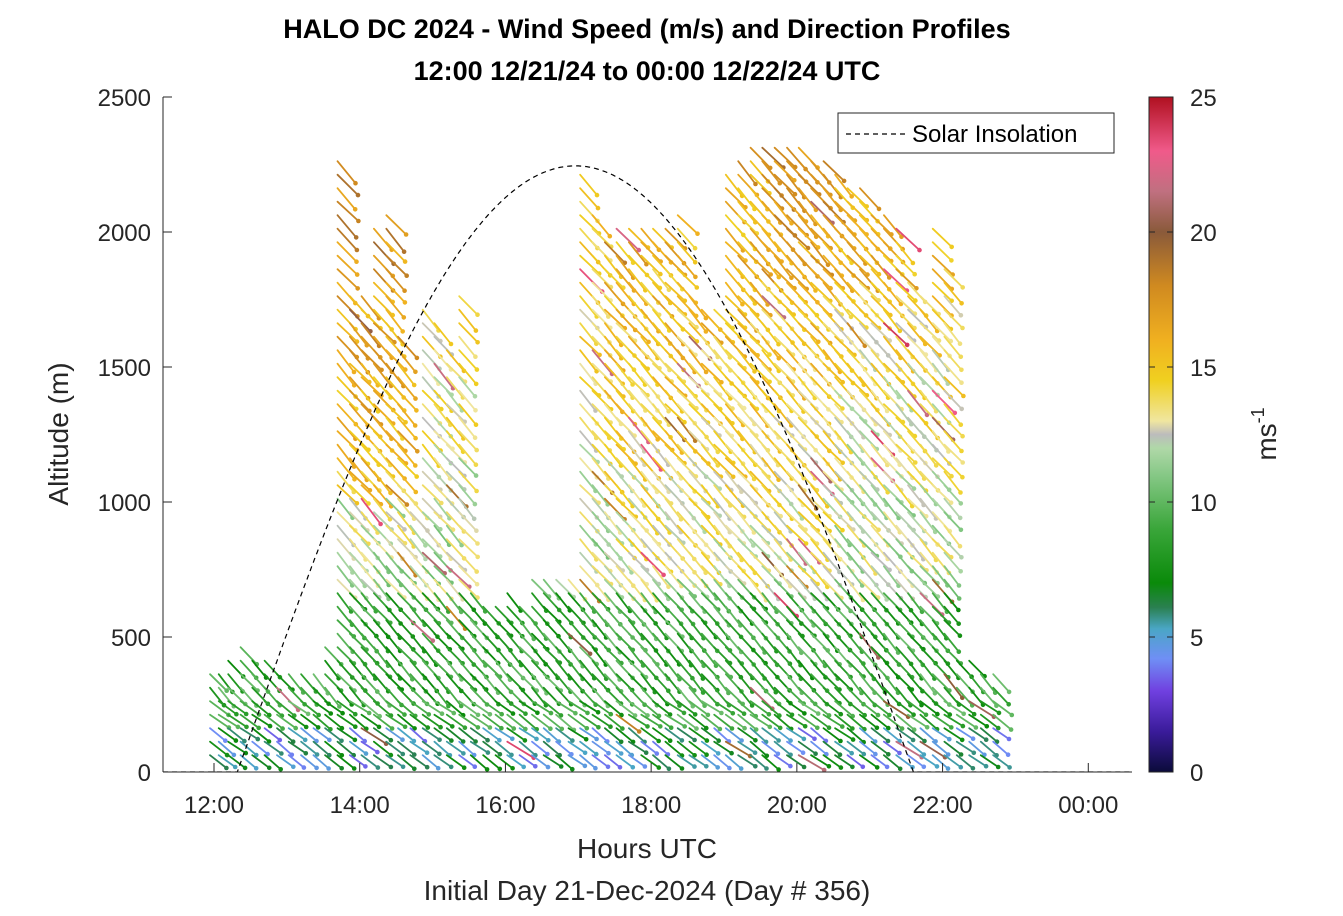 The image size is (1343, 916). Describe the element at coordinates (1196, 638) in the screenshot. I see `colorbar-tick-label: 5` at that location.